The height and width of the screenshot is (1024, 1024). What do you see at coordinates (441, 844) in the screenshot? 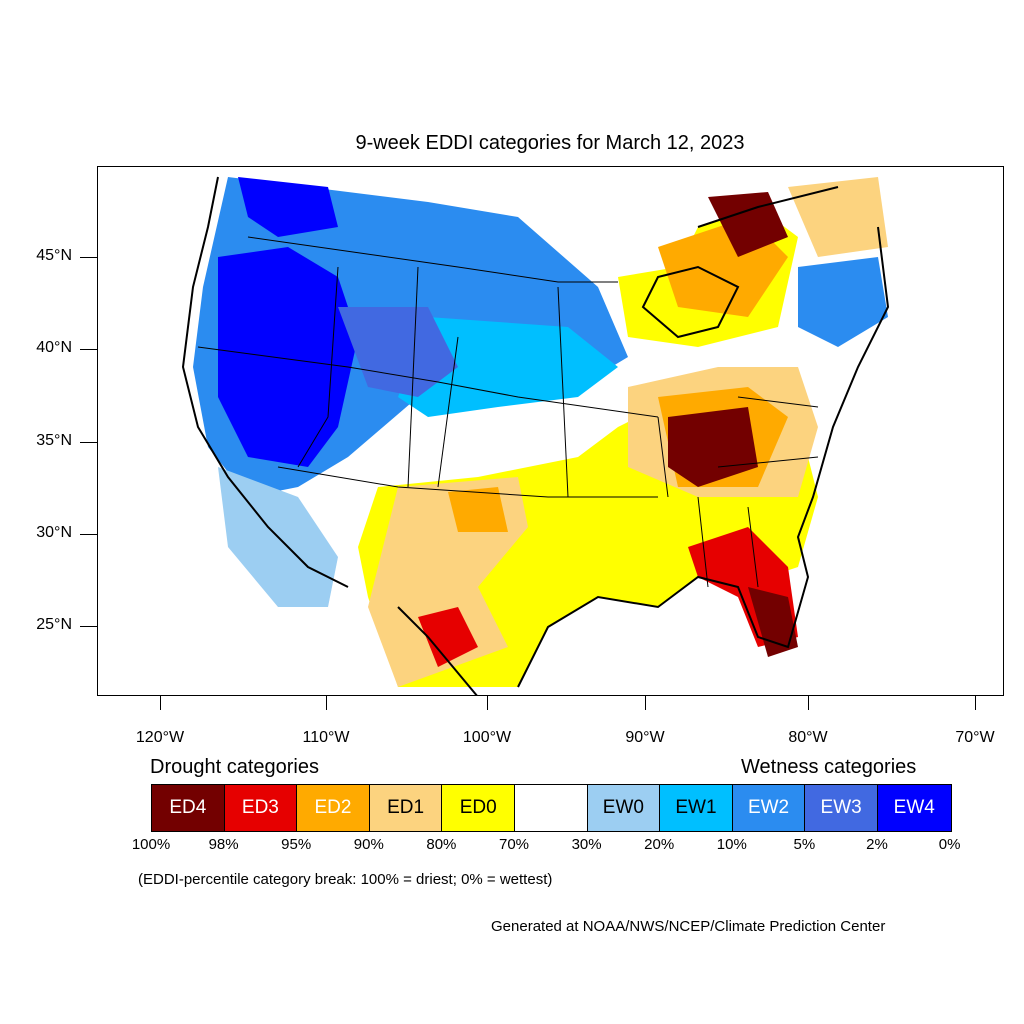
I see `percent-break-label: 80%` at bounding box center [441, 844].